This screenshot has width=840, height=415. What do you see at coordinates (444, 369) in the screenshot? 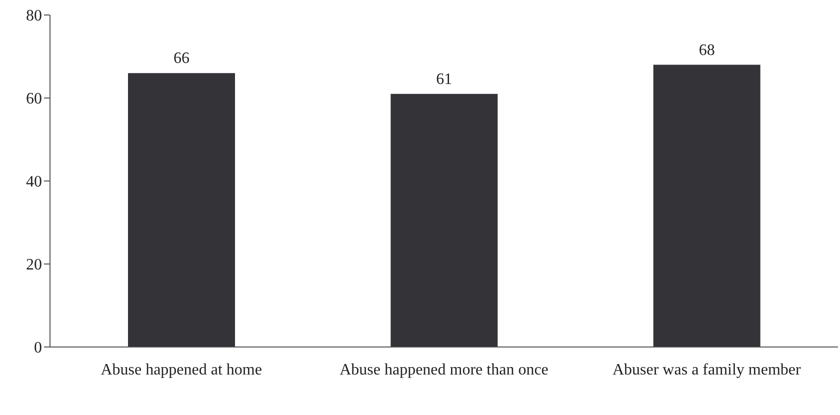
I see `x-tick-label: Abuse happened more than once` at bounding box center [444, 369].